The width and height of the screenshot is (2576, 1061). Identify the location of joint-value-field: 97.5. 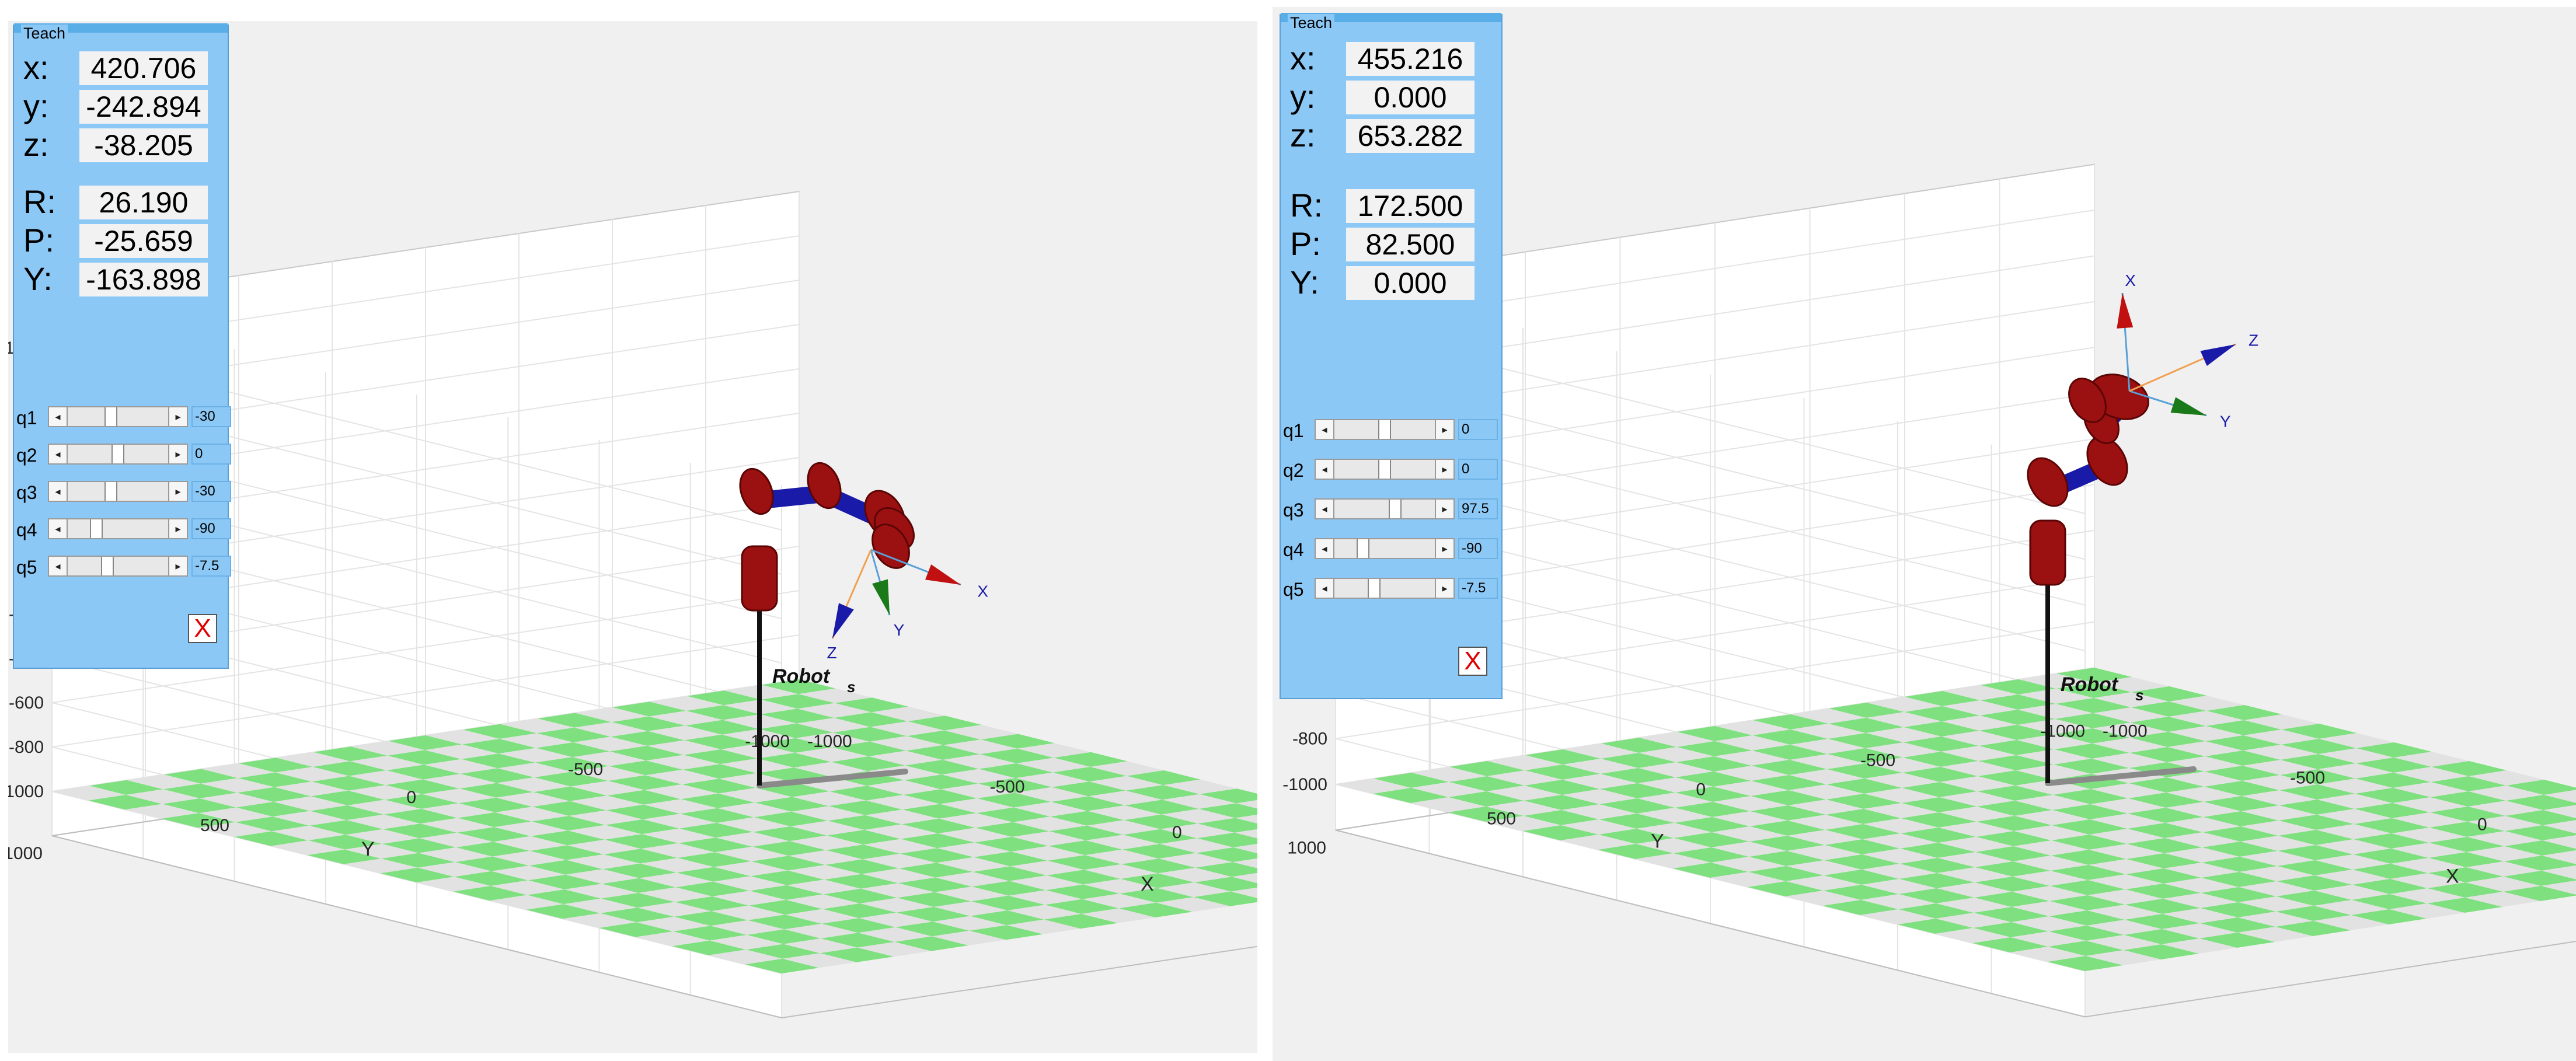
(1478, 508).